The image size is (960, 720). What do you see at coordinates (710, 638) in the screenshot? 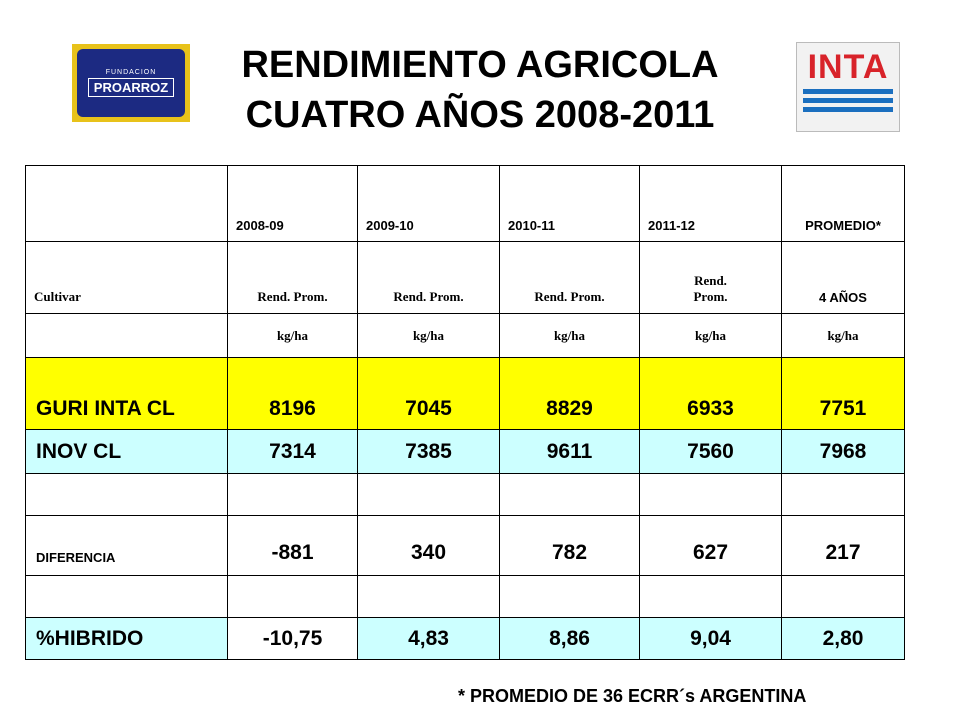
I see `table-cell: 9,04` at bounding box center [710, 638].